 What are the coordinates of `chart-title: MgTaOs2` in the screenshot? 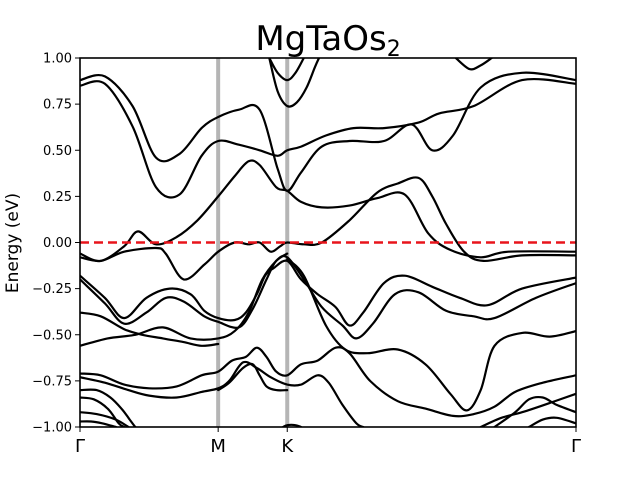 It's located at (327, 40).